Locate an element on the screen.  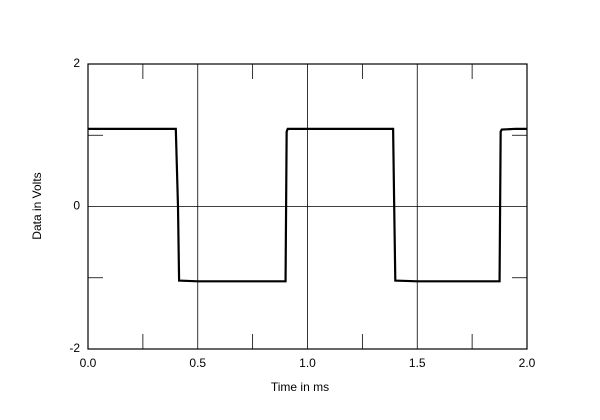
x-axis-label: Time in ms is located at coordinates (300, 387).